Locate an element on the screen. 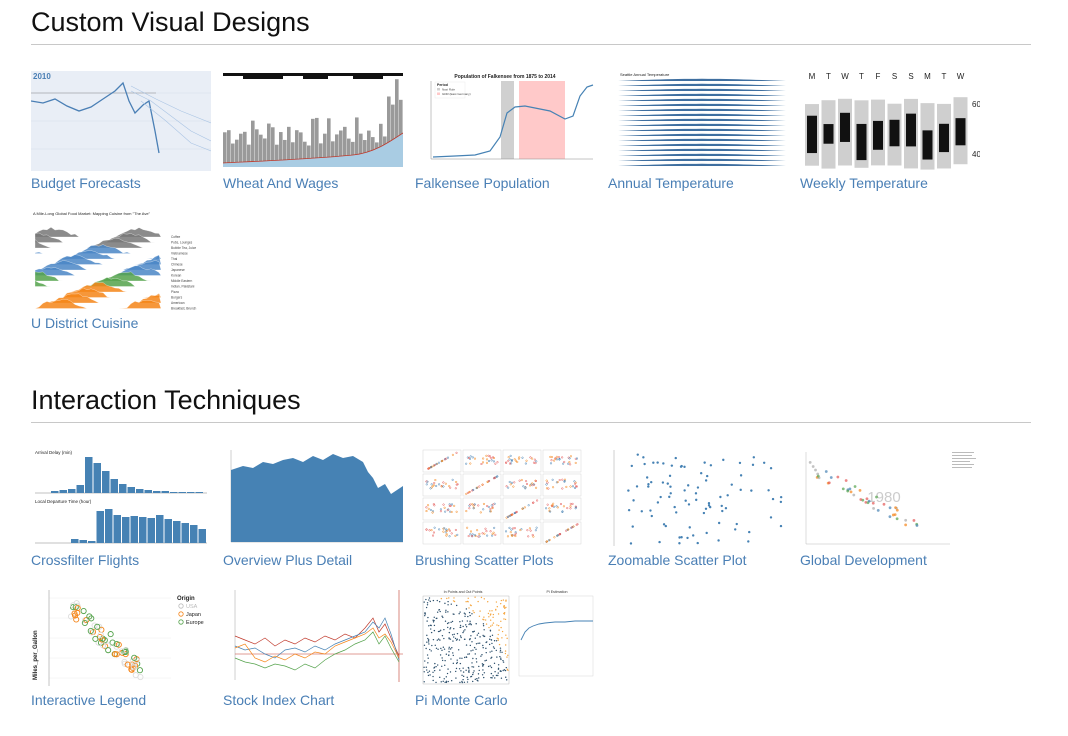 The height and width of the screenshot is (736, 1068). interactive-legend-origin: Origin is located at coordinates (186, 599).